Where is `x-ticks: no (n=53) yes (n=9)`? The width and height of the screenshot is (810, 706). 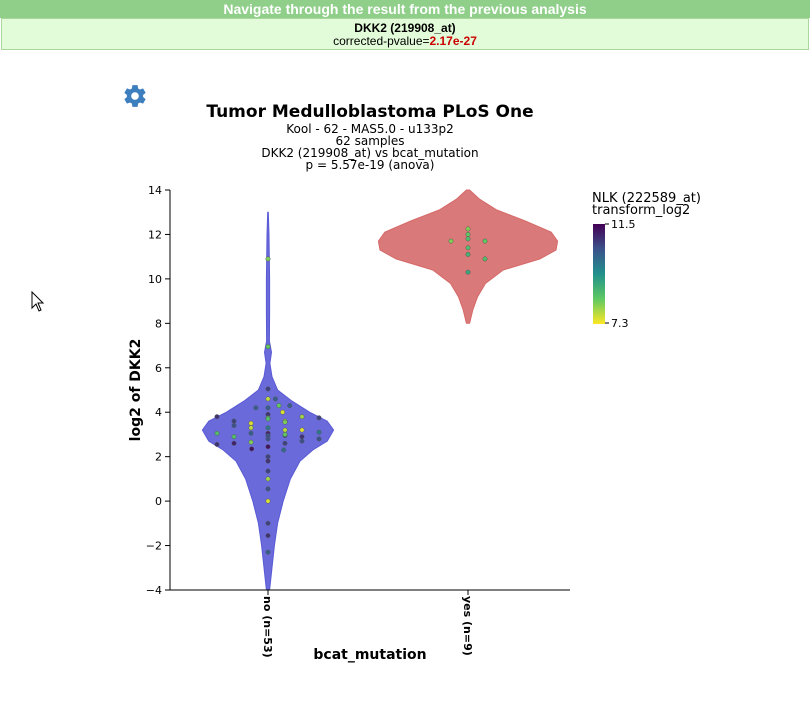 x-ticks: no (n=53) yes (n=9) is located at coordinates (367, 624).